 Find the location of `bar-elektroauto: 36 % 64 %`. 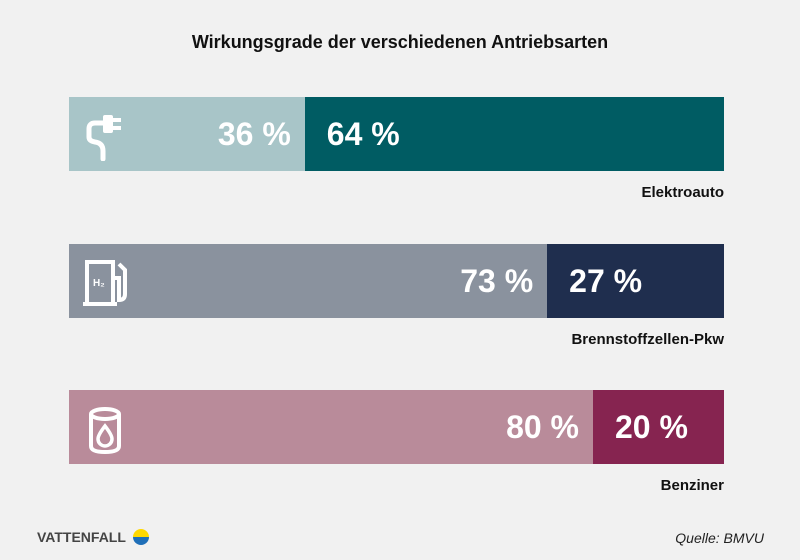

bar-elektroauto: 36 % 64 % is located at coordinates (396, 134).